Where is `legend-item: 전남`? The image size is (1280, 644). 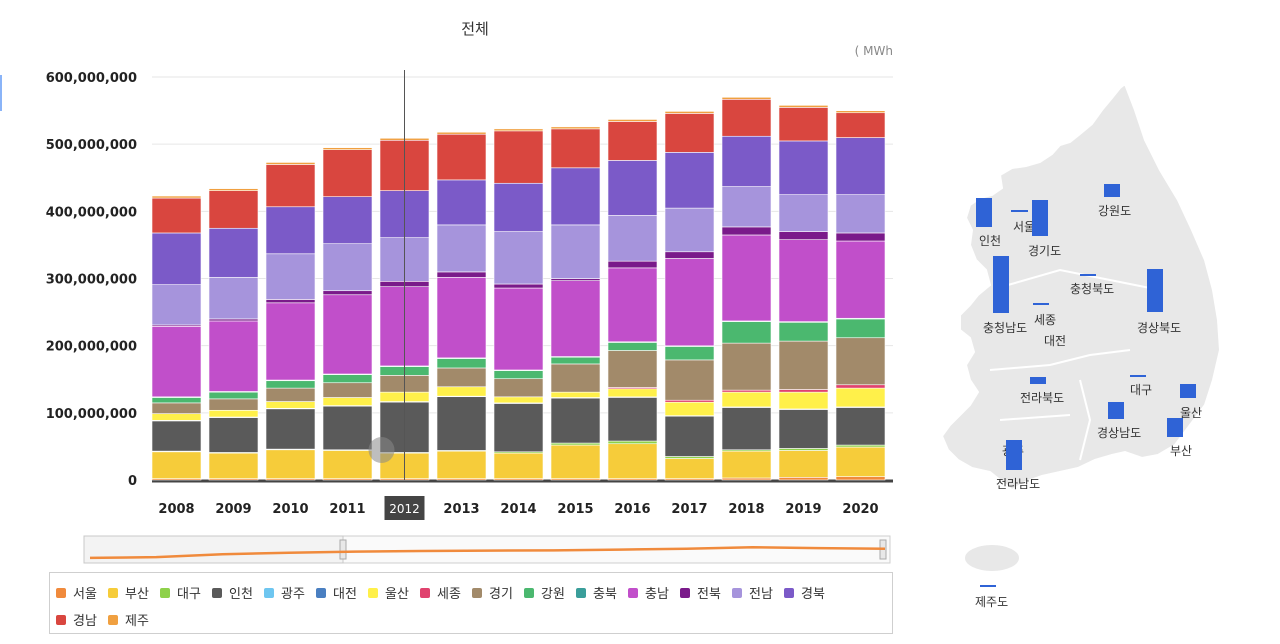
legend-item: 전남 is located at coordinates (758, 592).